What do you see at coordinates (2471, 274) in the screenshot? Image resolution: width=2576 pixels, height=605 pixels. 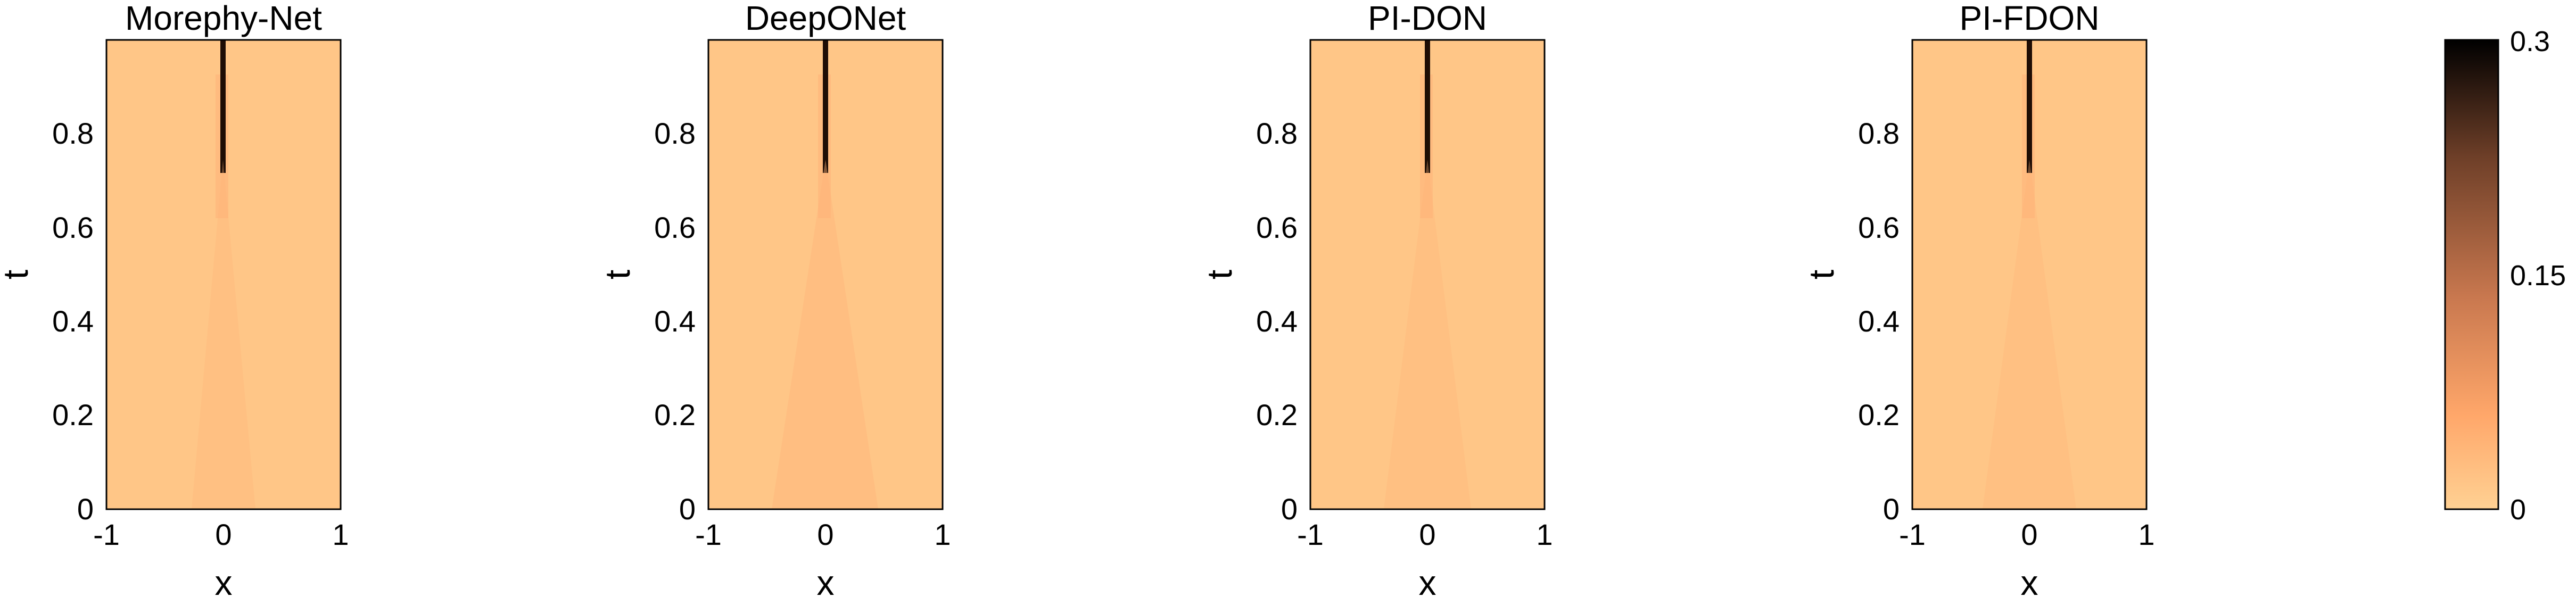 I see `colorbar-gradient` at bounding box center [2471, 274].